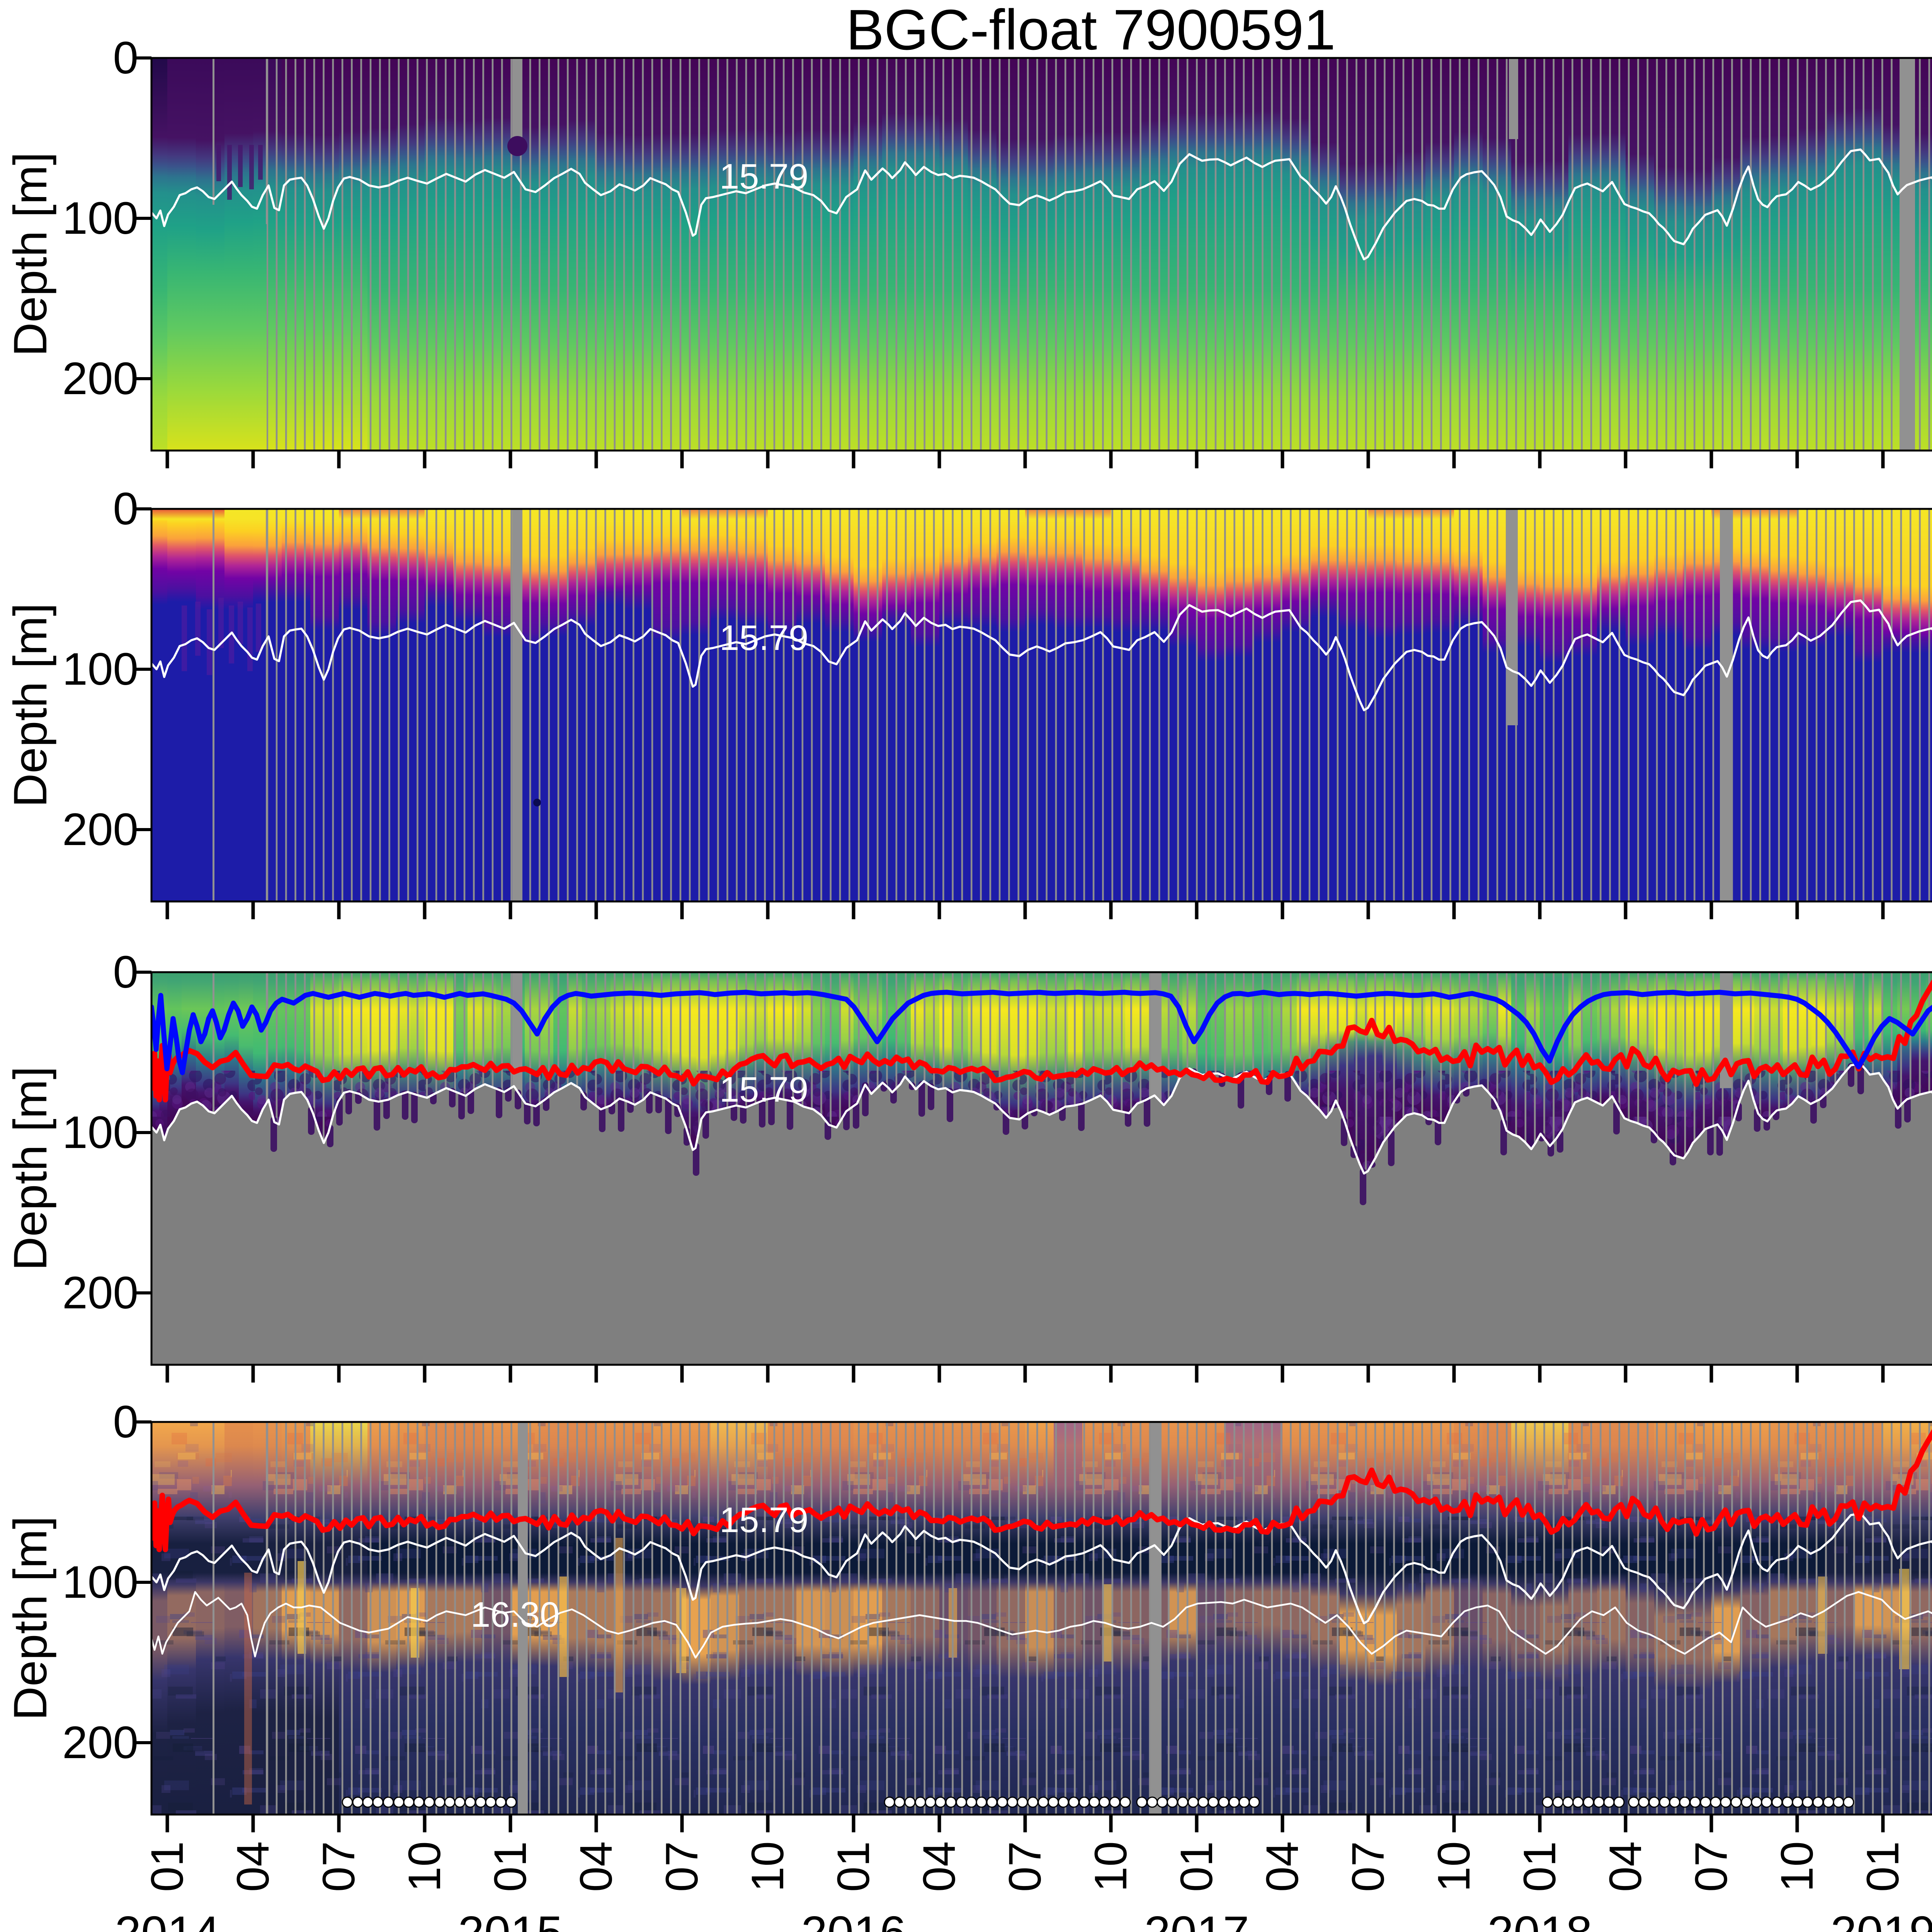 Image resolution: width=1932 pixels, height=1932 pixels. I want to click on svg-text: BGC-float 7900591, so click(1091, 31).